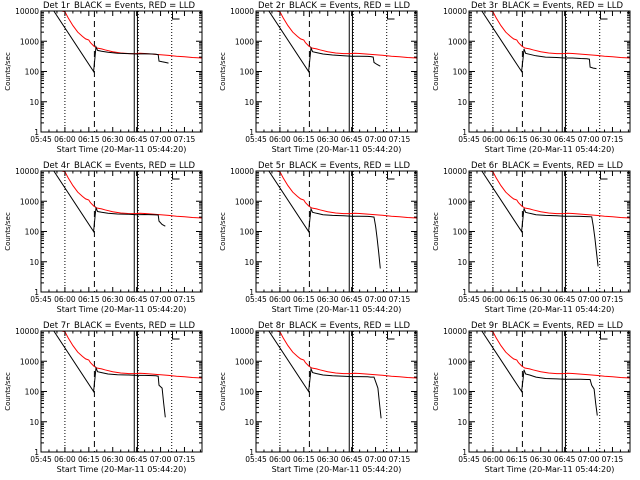  Describe the element at coordinates (271, 166) in the screenshot. I see `panel-title: Det 5r` at that location.